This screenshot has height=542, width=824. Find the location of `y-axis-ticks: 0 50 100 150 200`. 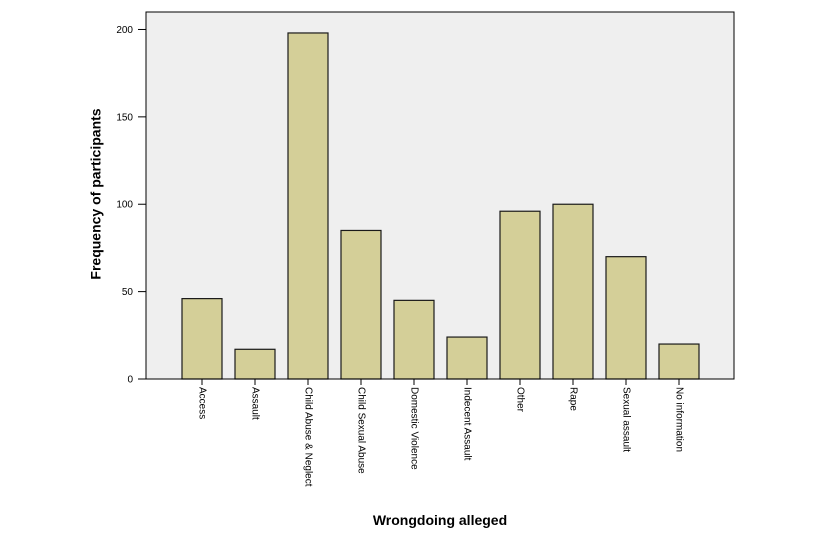

y-axis-ticks: 0 50 100 150 200 is located at coordinates (131, 205).